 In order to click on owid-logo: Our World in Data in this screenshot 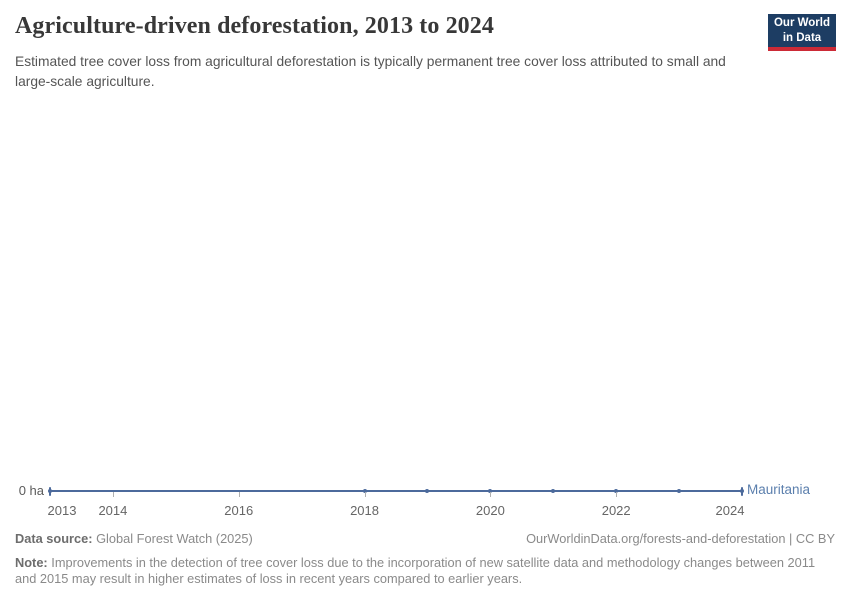, I will do `click(802, 32)`.